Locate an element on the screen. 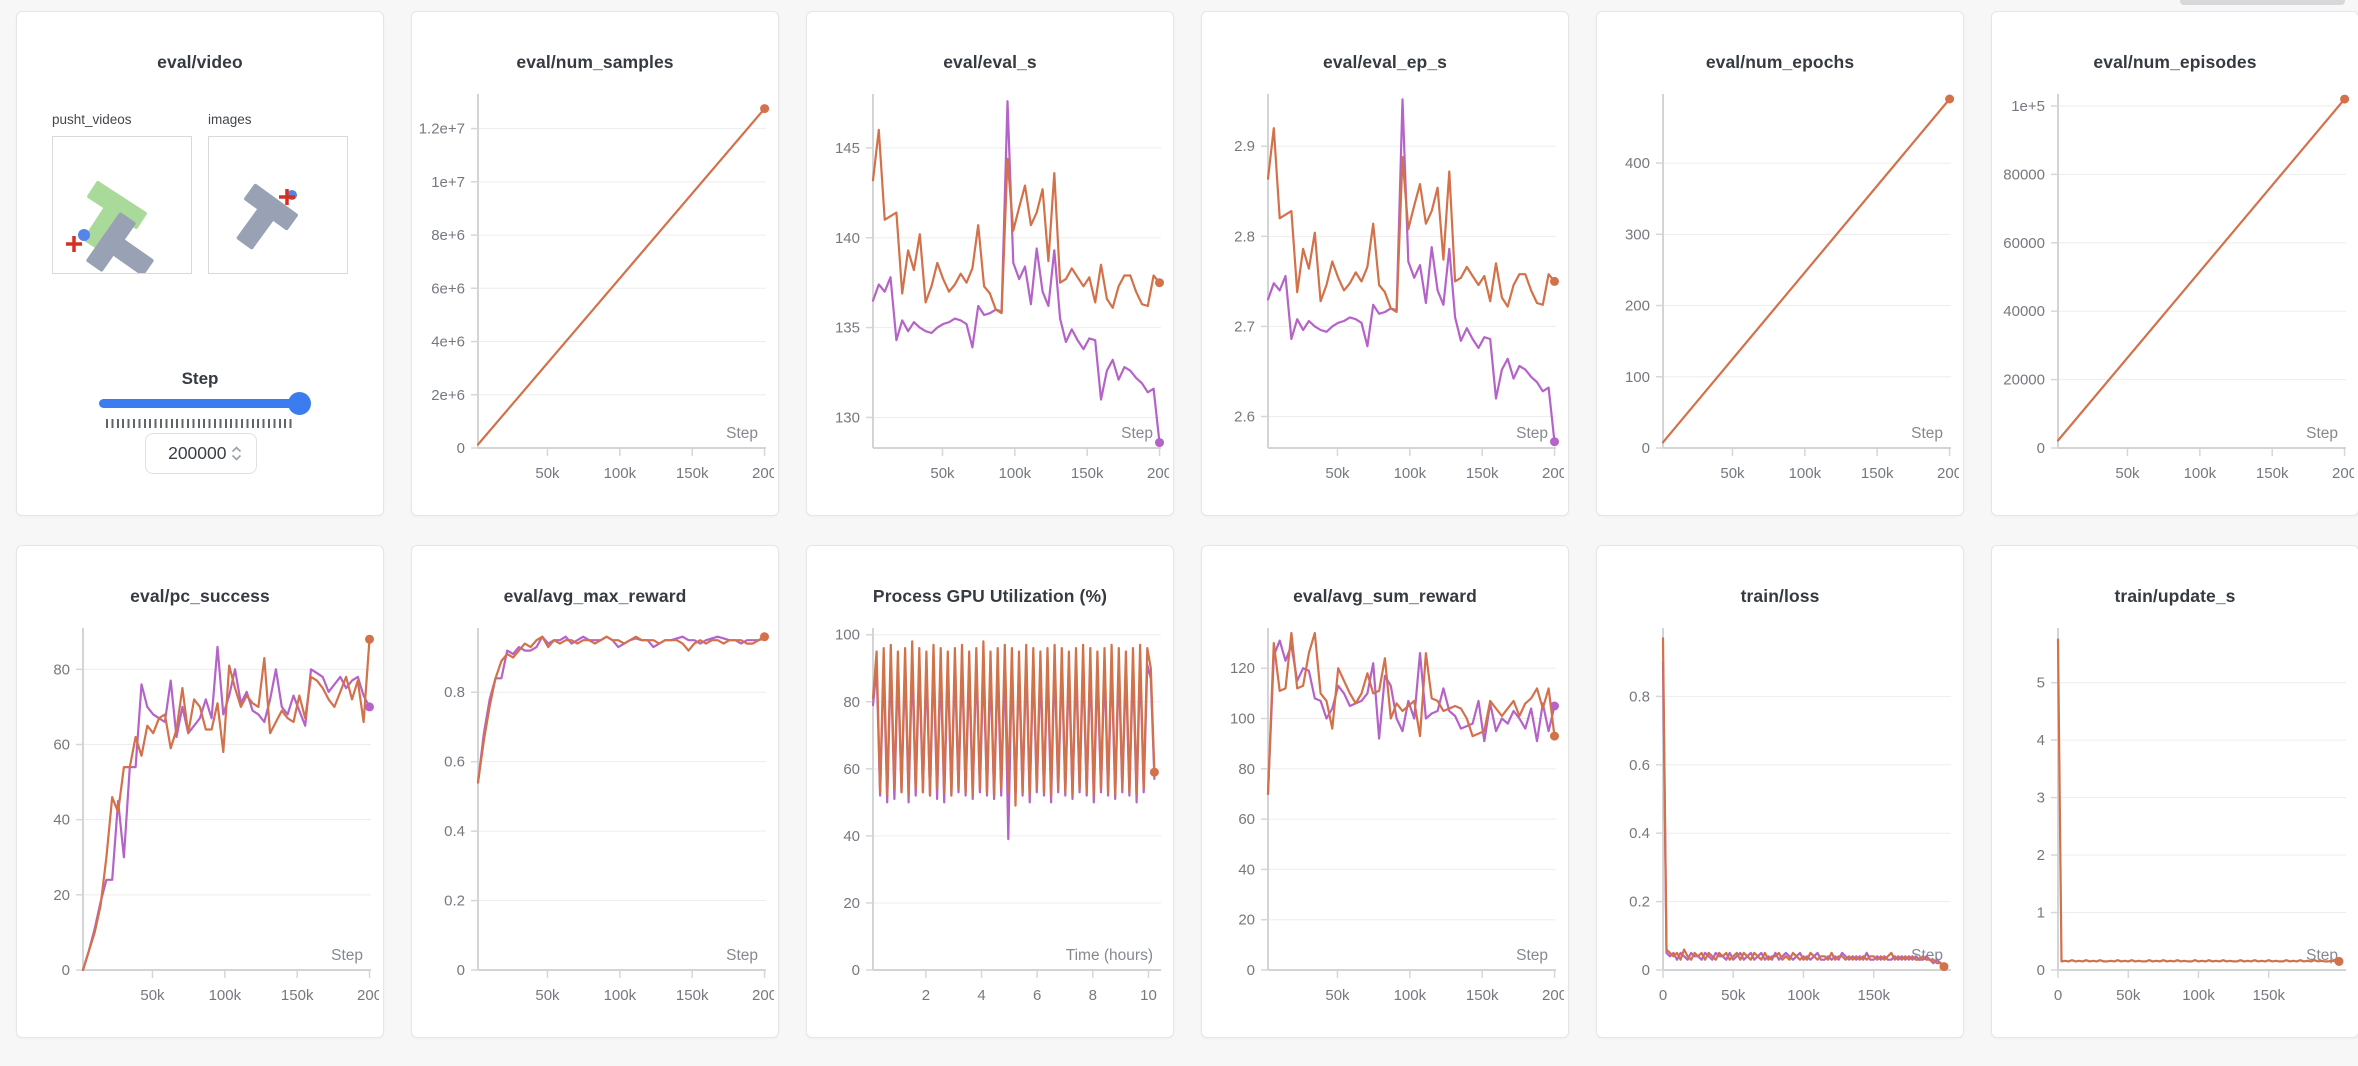 This screenshot has height=1066, width=2358. panel-eval-video: eval/video pusht_videos images is located at coordinates (200, 263).